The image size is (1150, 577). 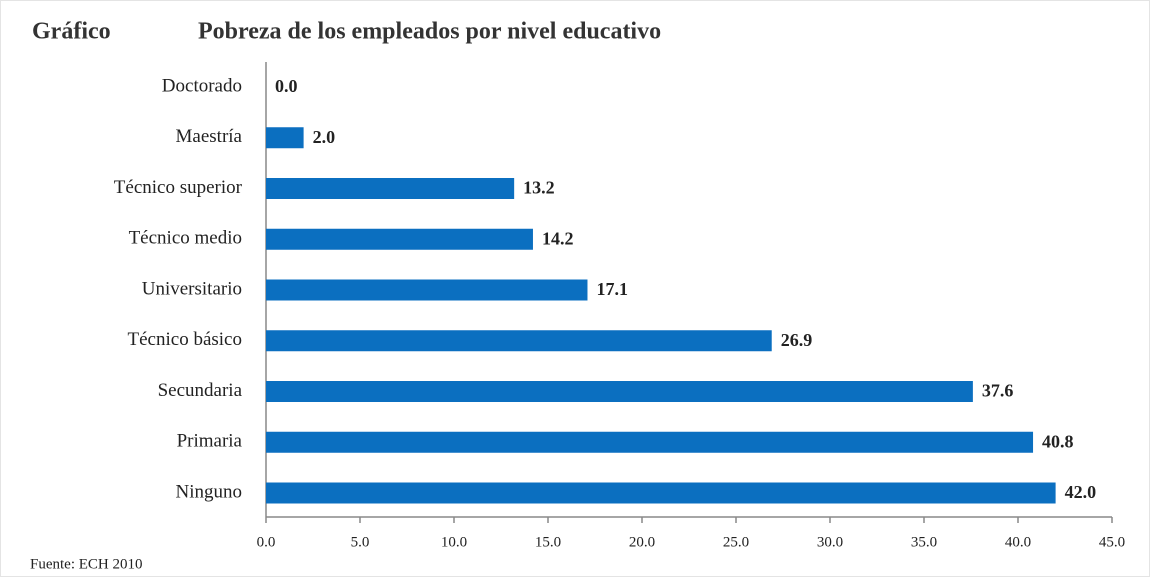 What do you see at coordinates (612, 289) in the screenshot?
I see `value-label: 17.1` at bounding box center [612, 289].